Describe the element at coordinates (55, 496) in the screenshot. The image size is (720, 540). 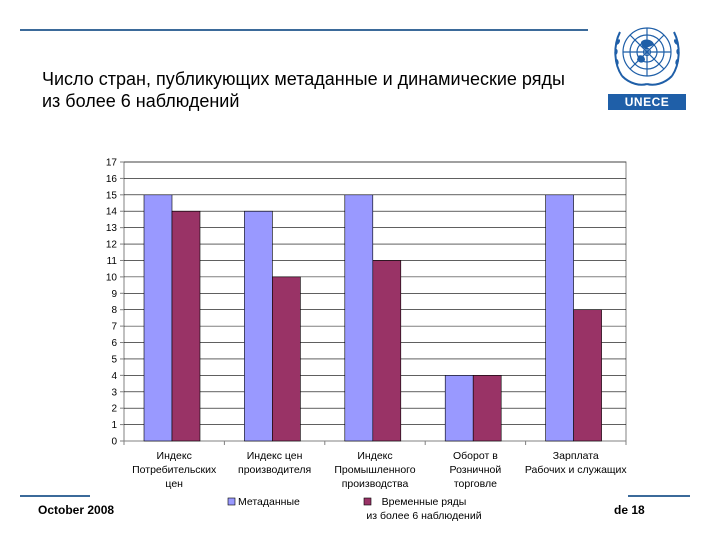
I see `bottom-rule-left` at that location.